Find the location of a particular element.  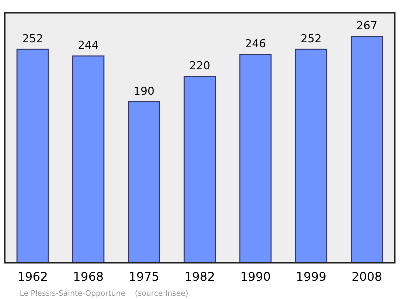

data-label: 244 is located at coordinates (89, 45).